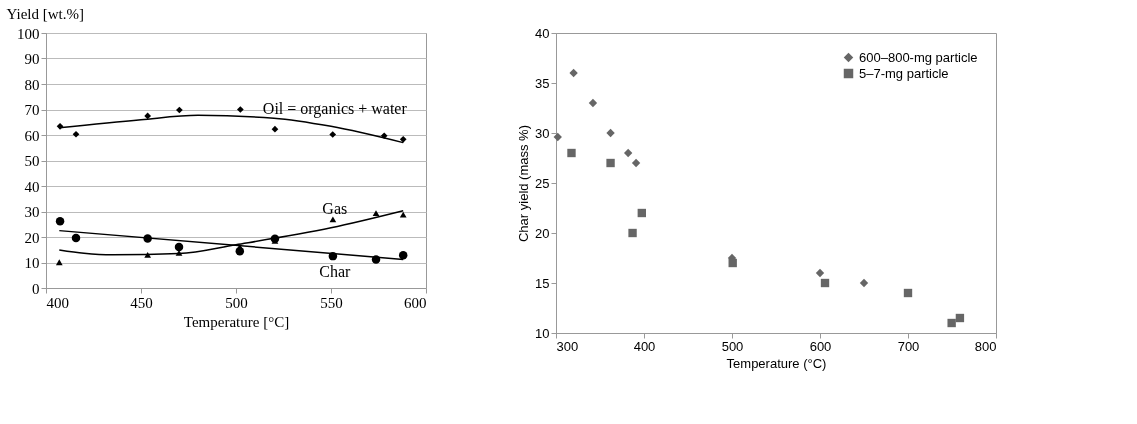 The width and height of the screenshot is (1137, 424). Describe the element at coordinates (141, 302) in the screenshot. I see `x-tick-label: 450` at that location.